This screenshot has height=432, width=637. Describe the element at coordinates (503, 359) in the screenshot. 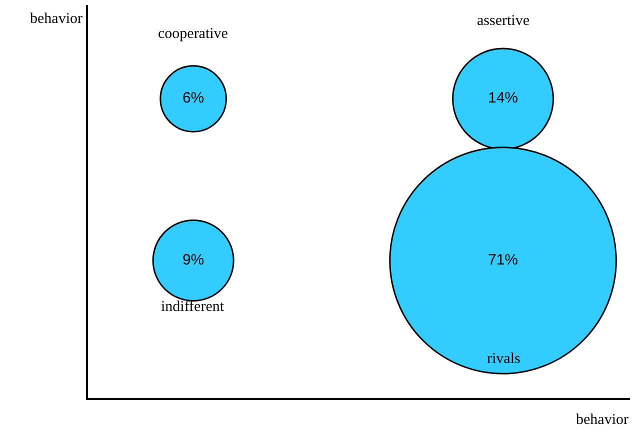

I see `category-label: rivals` at that location.